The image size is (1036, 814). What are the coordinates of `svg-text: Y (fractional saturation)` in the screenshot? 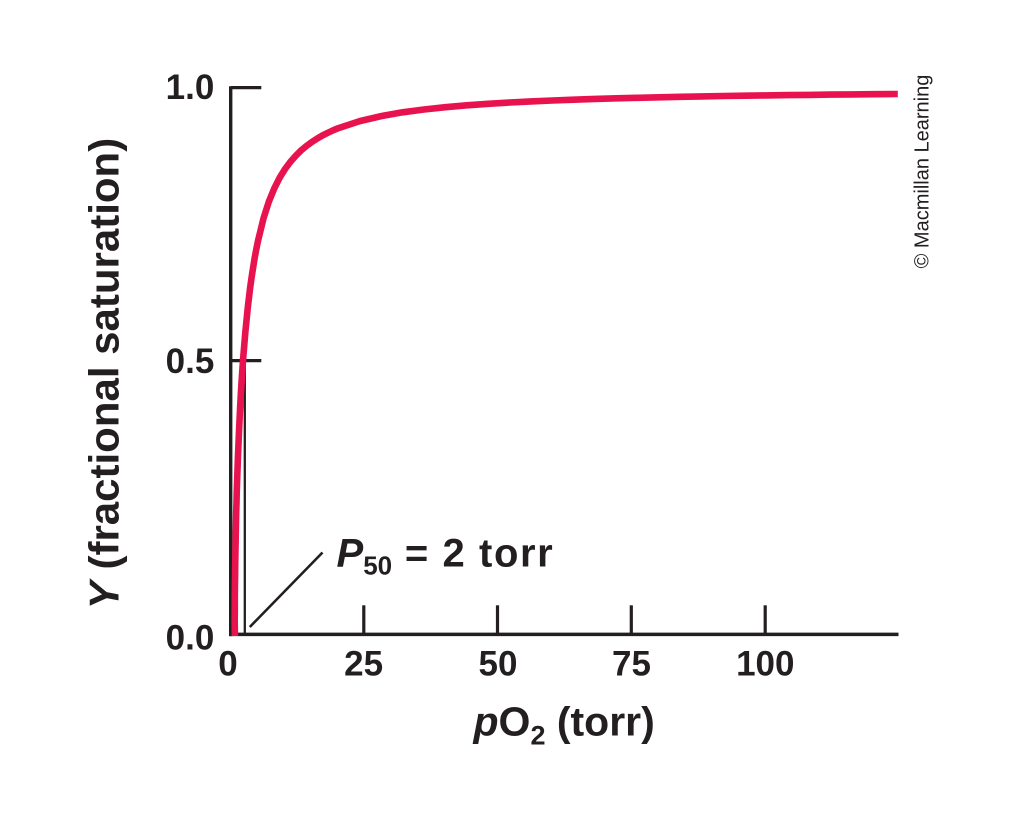 It's located at (104, 373).